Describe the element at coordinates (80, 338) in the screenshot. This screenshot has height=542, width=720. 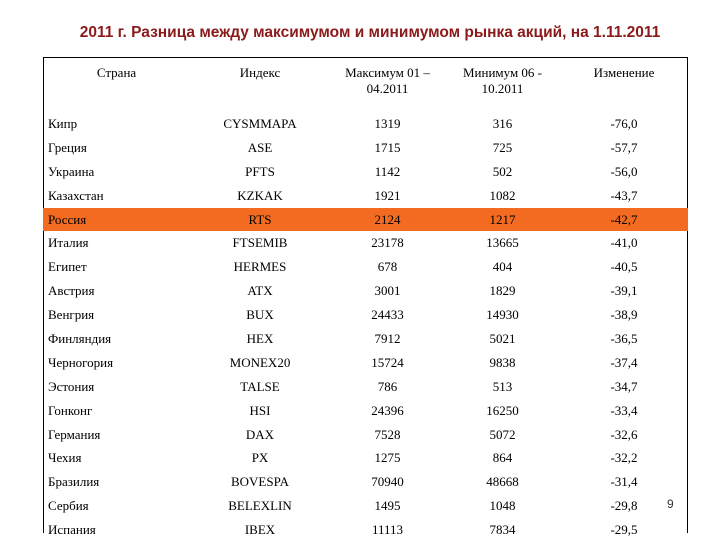
I see `table-cell: Финляндия` at that location.